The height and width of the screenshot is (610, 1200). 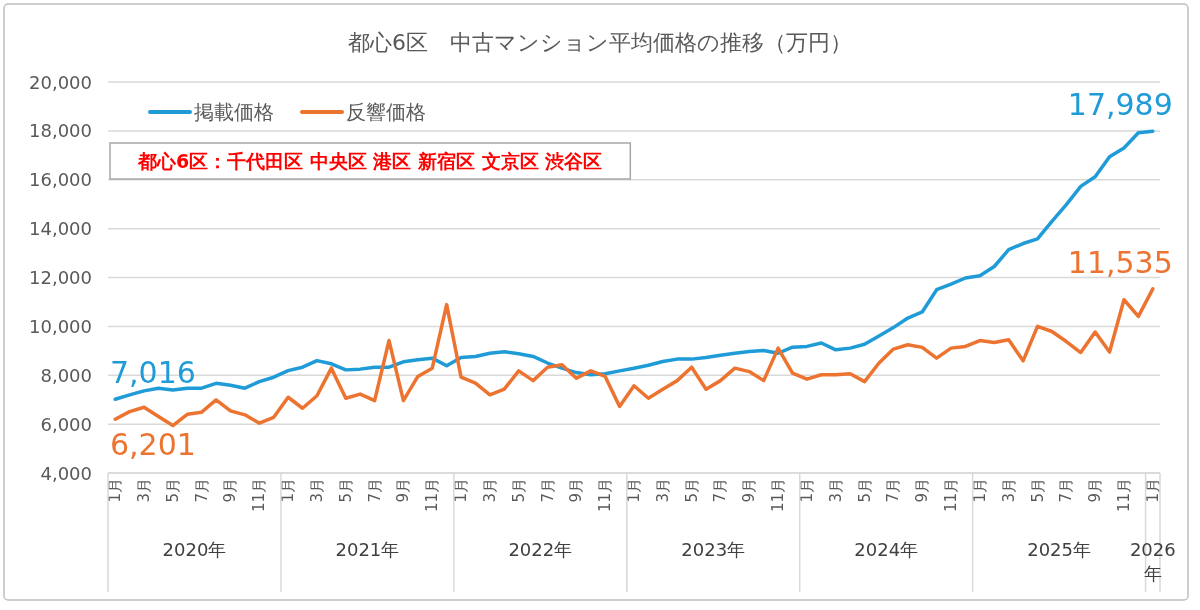 What do you see at coordinates (60, 131) in the screenshot?
I see `y-tick-label: 18,000` at bounding box center [60, 131].